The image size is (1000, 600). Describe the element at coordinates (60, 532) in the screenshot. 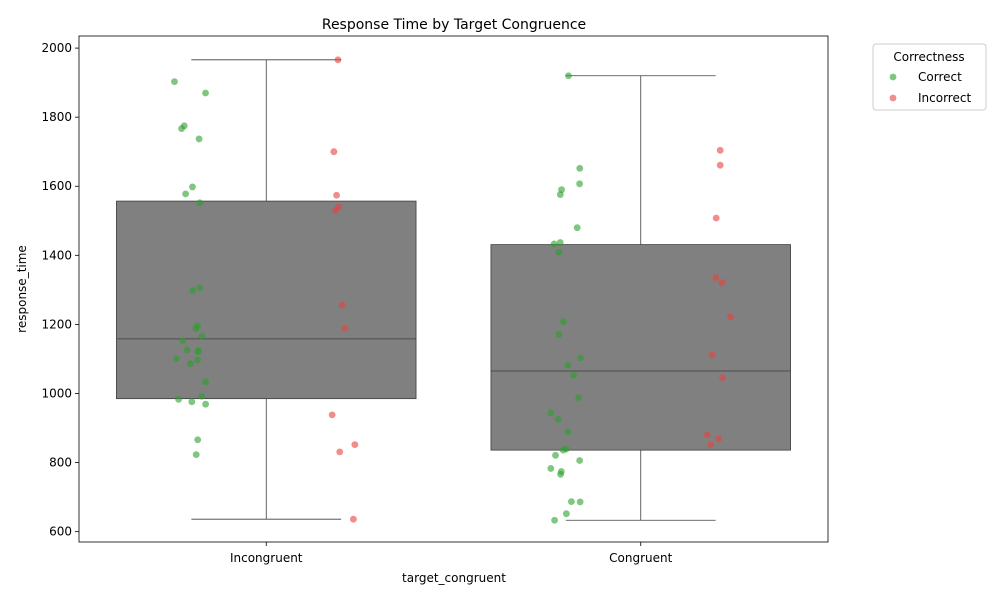

I see `y-tick-label: 600` at that location.